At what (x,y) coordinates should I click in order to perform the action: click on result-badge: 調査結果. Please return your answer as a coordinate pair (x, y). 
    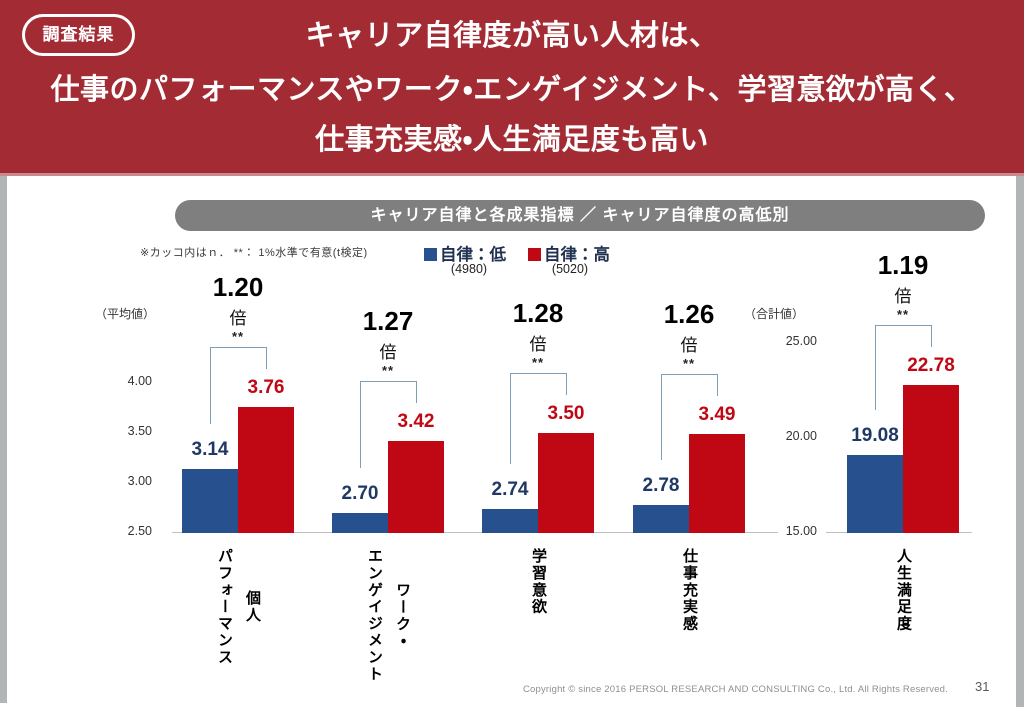
    Looking at the image, I should click on (78, 35).